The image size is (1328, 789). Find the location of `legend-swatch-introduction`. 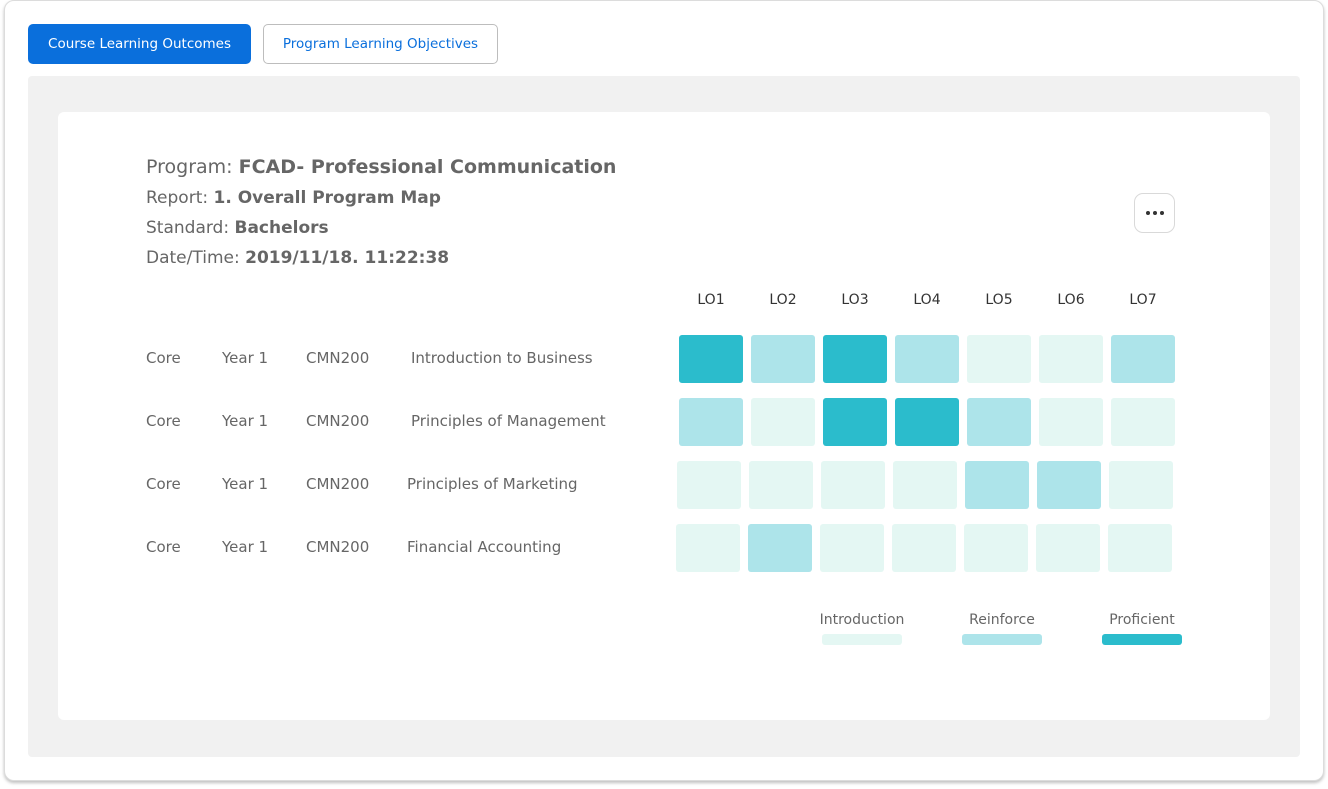

legend-swatch-introduction is located at coordinates (862, 639).